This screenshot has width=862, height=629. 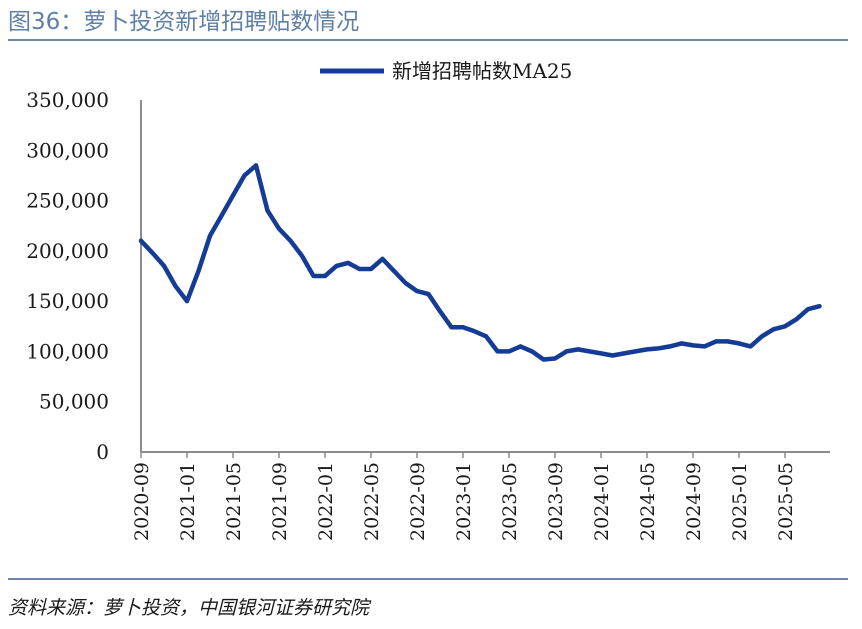 What do you see at coordinates (67, 150) in the screenshot?
I see `y-tick-label: 300,000` at bounding box center [67, 150].